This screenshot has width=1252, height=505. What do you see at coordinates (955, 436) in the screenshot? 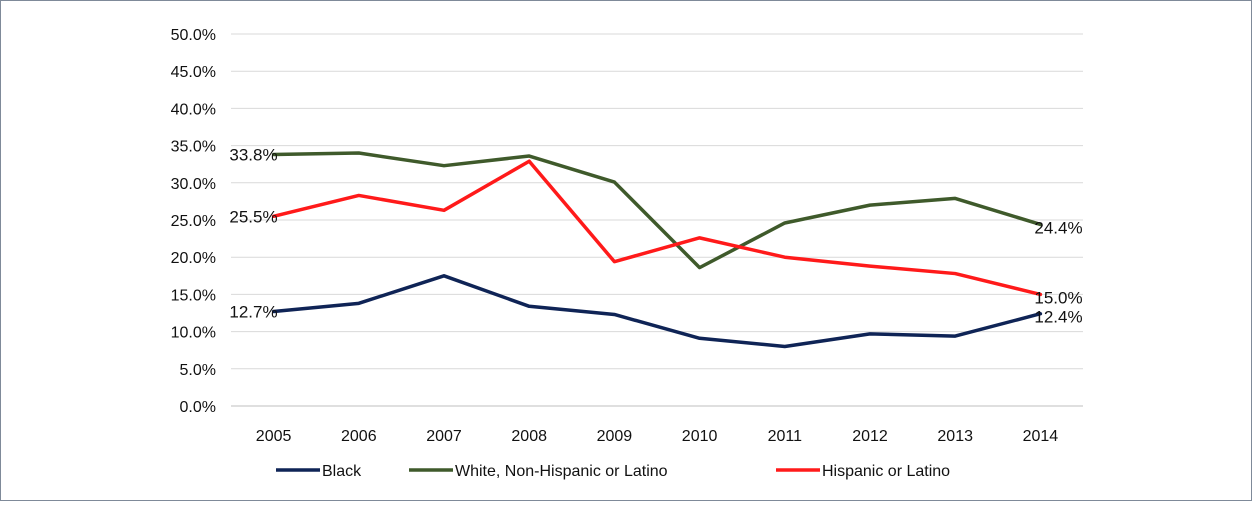
I see `x-tick-label: 2013` at bounding box center [955, 436].